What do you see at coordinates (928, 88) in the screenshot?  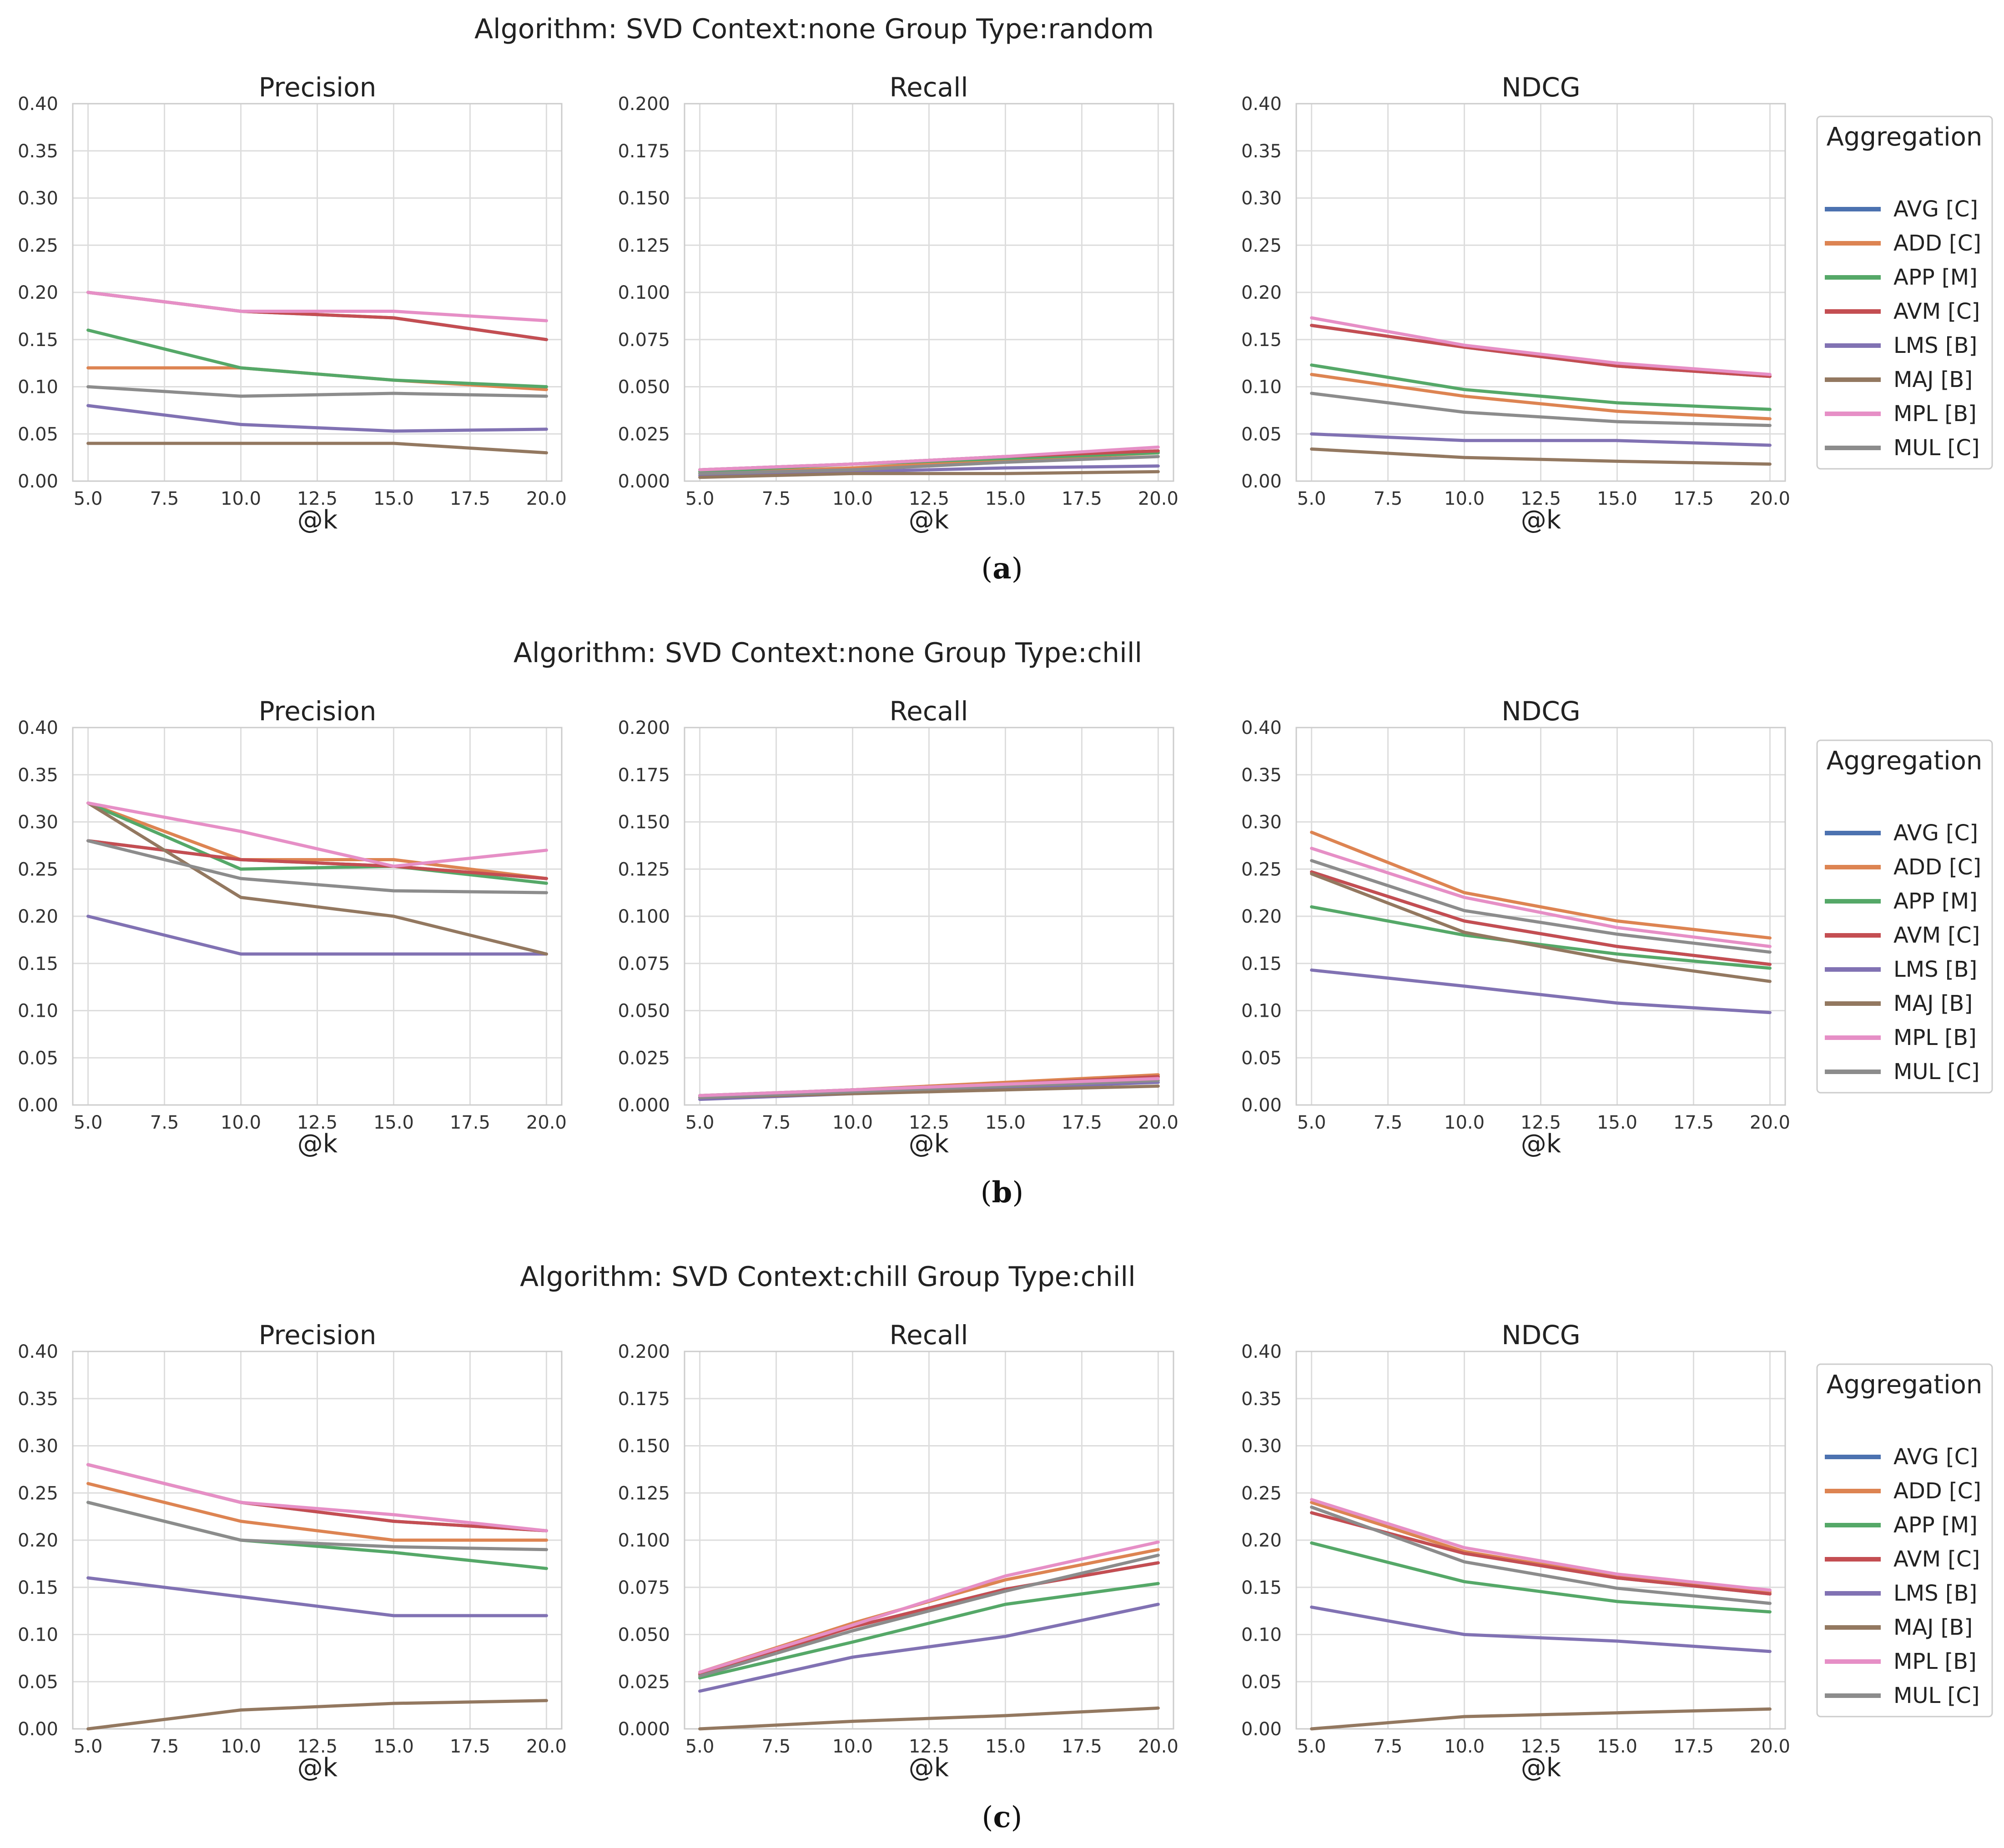 I see `panel-title: Recall` at bounding box center [928, 88].